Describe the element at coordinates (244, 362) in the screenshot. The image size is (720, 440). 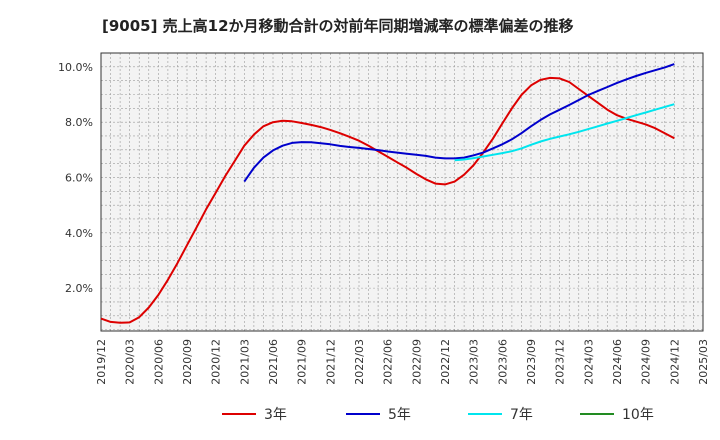
I see `x-tick-label: 2021/03` at that location.